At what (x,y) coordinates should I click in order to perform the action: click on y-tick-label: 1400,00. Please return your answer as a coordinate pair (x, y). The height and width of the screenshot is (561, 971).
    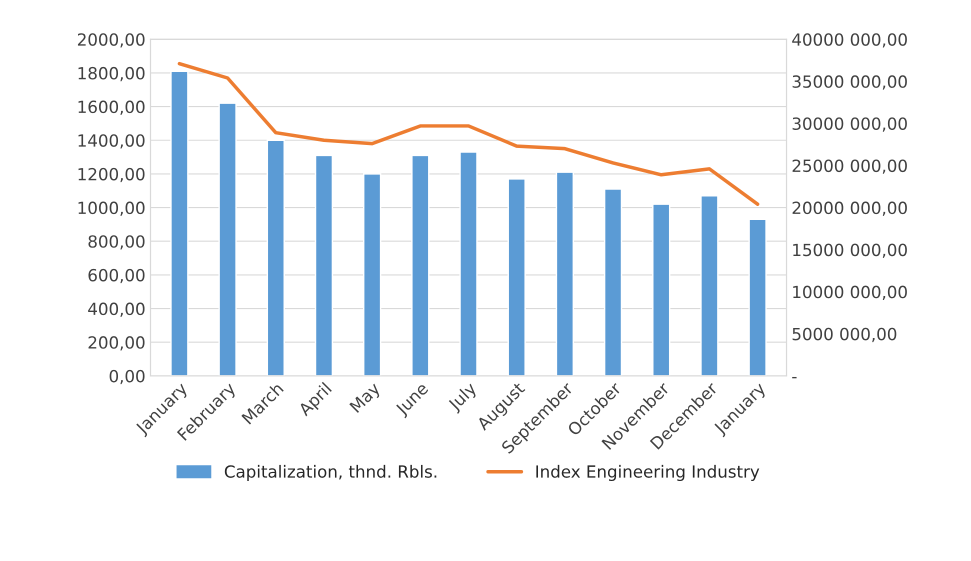
    Looking at the image, I should click on (111, 141).